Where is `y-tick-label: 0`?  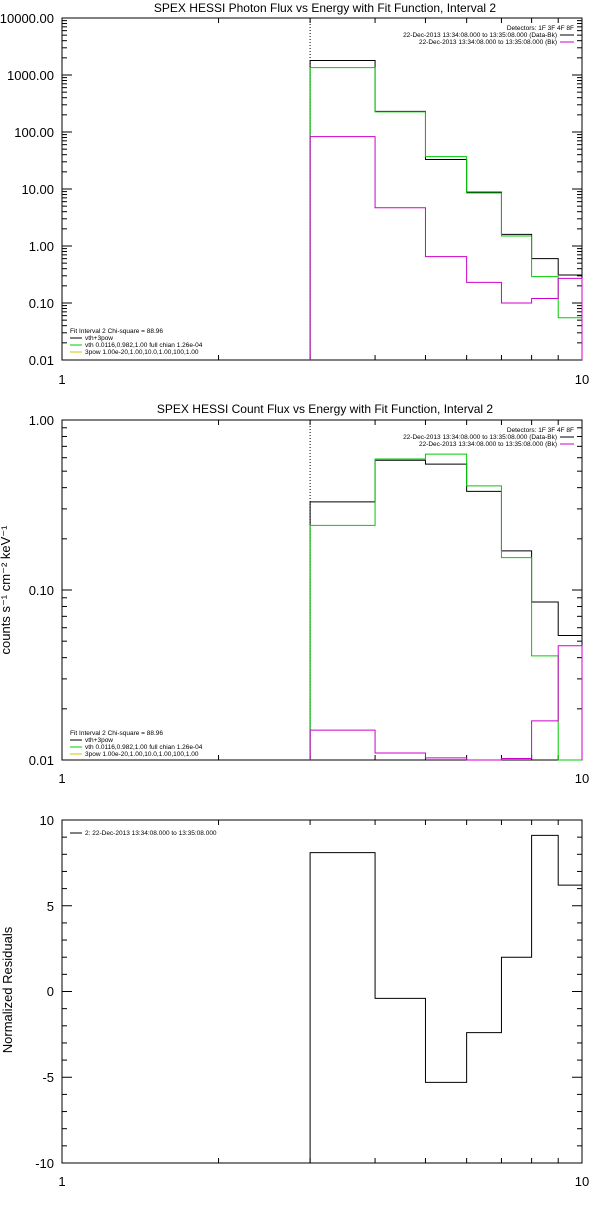
y-tick-label: 0 is located at coordinates (50, 991).